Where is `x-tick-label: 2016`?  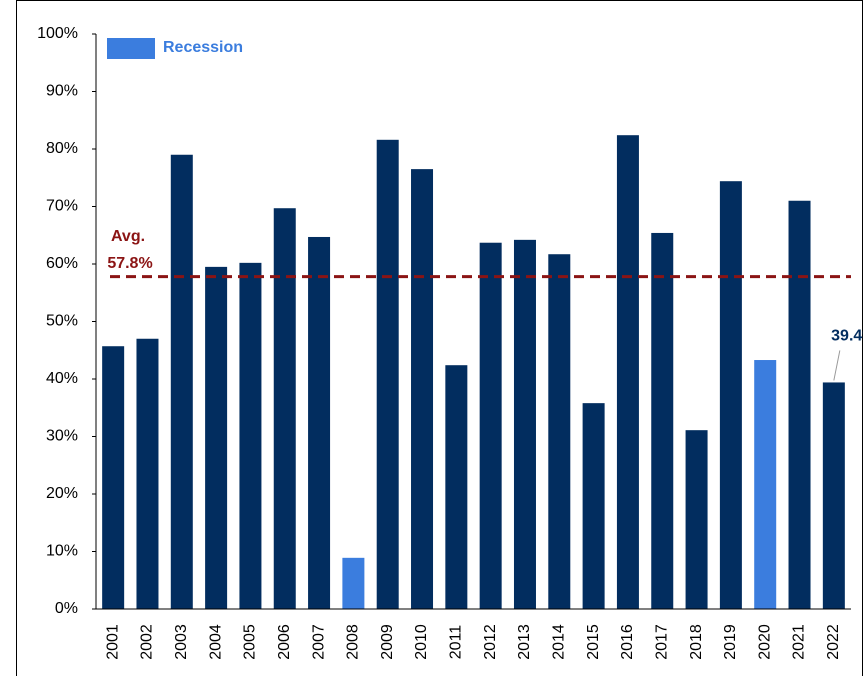 x-tick-label: 2016 is located at coordinates (627, 642).